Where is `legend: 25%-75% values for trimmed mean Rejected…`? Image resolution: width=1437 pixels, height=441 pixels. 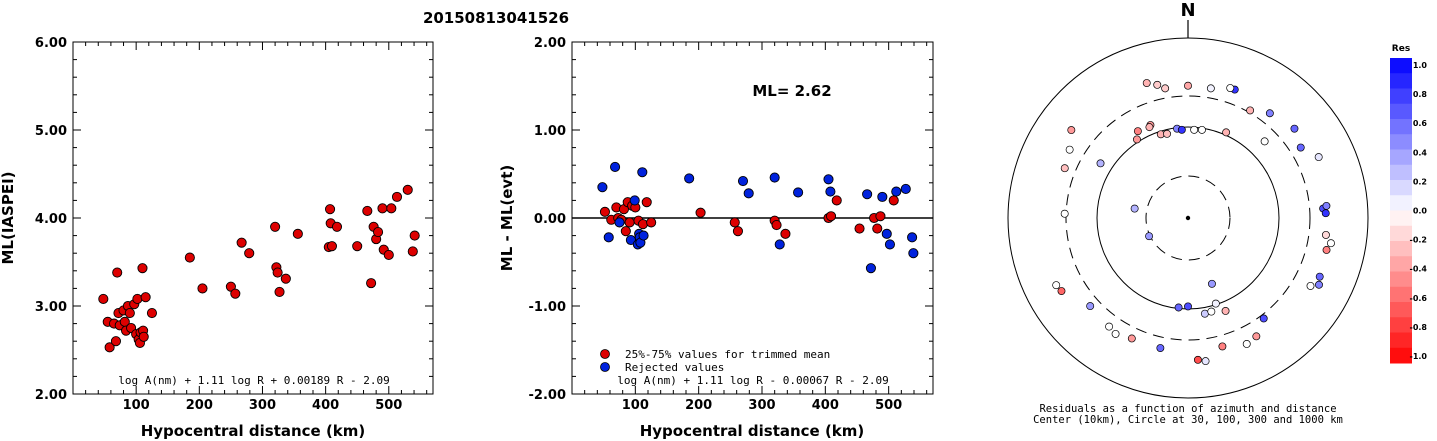 legend: 25%-75% values for trimmed mean Rejected… is located at coordinates (715, 361).